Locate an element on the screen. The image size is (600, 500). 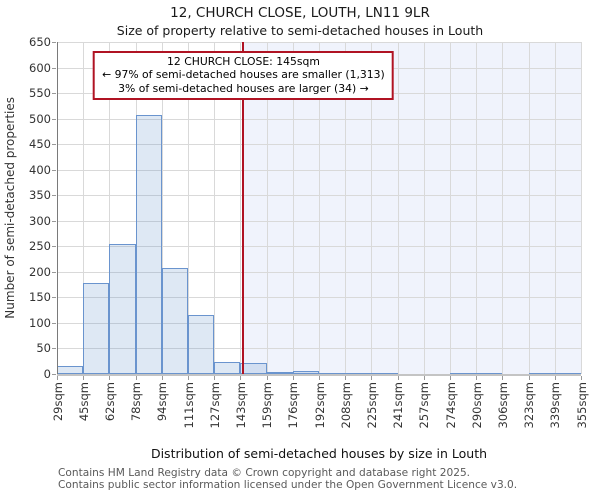
x-tick-label: 62sqm is located at coordinates (109, 402).